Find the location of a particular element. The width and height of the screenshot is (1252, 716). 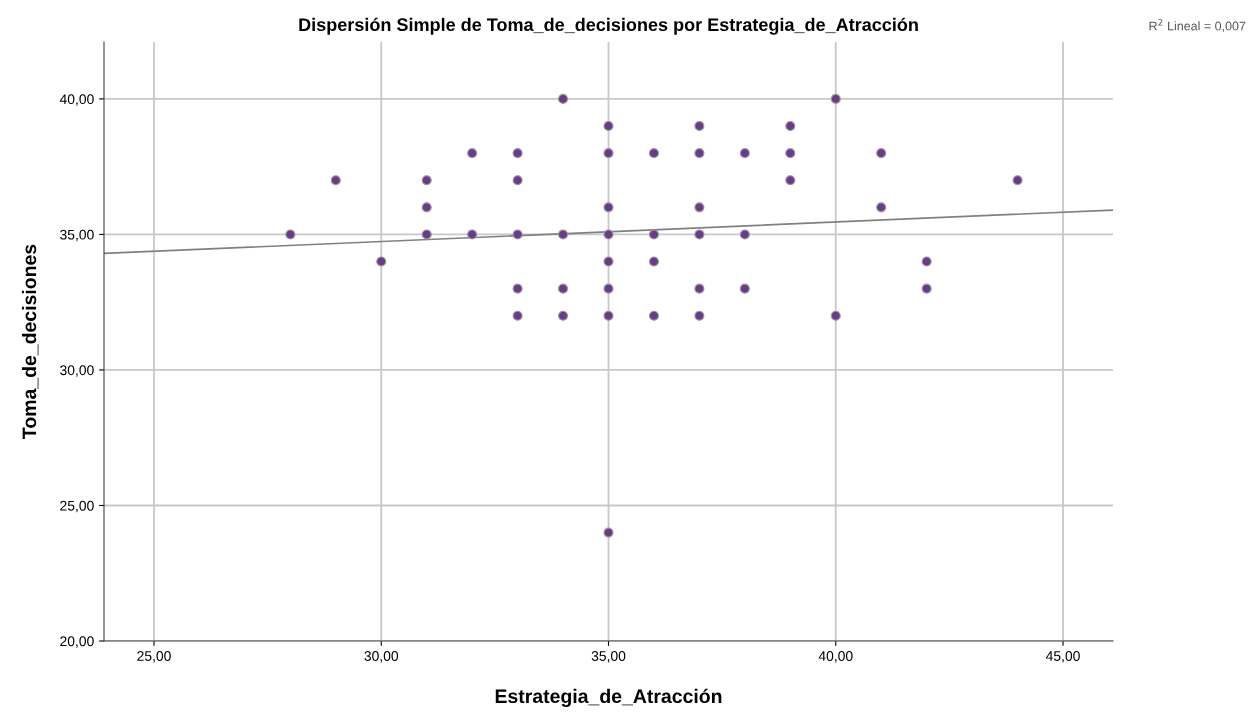

chart-title: Dispersión Simple de Toma_de_decisiones por Estrategia_de_Atracción is located at coordinates (608, 26).